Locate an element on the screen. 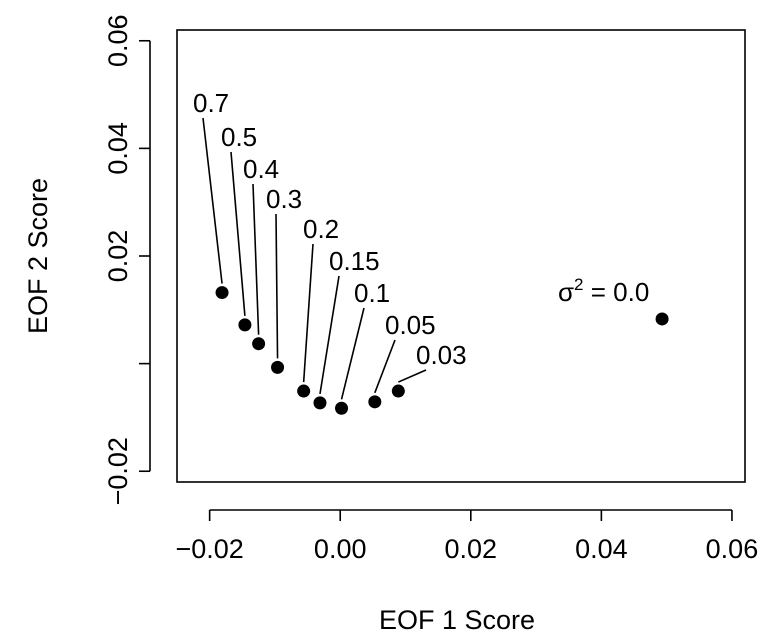 This screenshot has width=768, height=643. leader-lines is located at coordinates (314, 258).